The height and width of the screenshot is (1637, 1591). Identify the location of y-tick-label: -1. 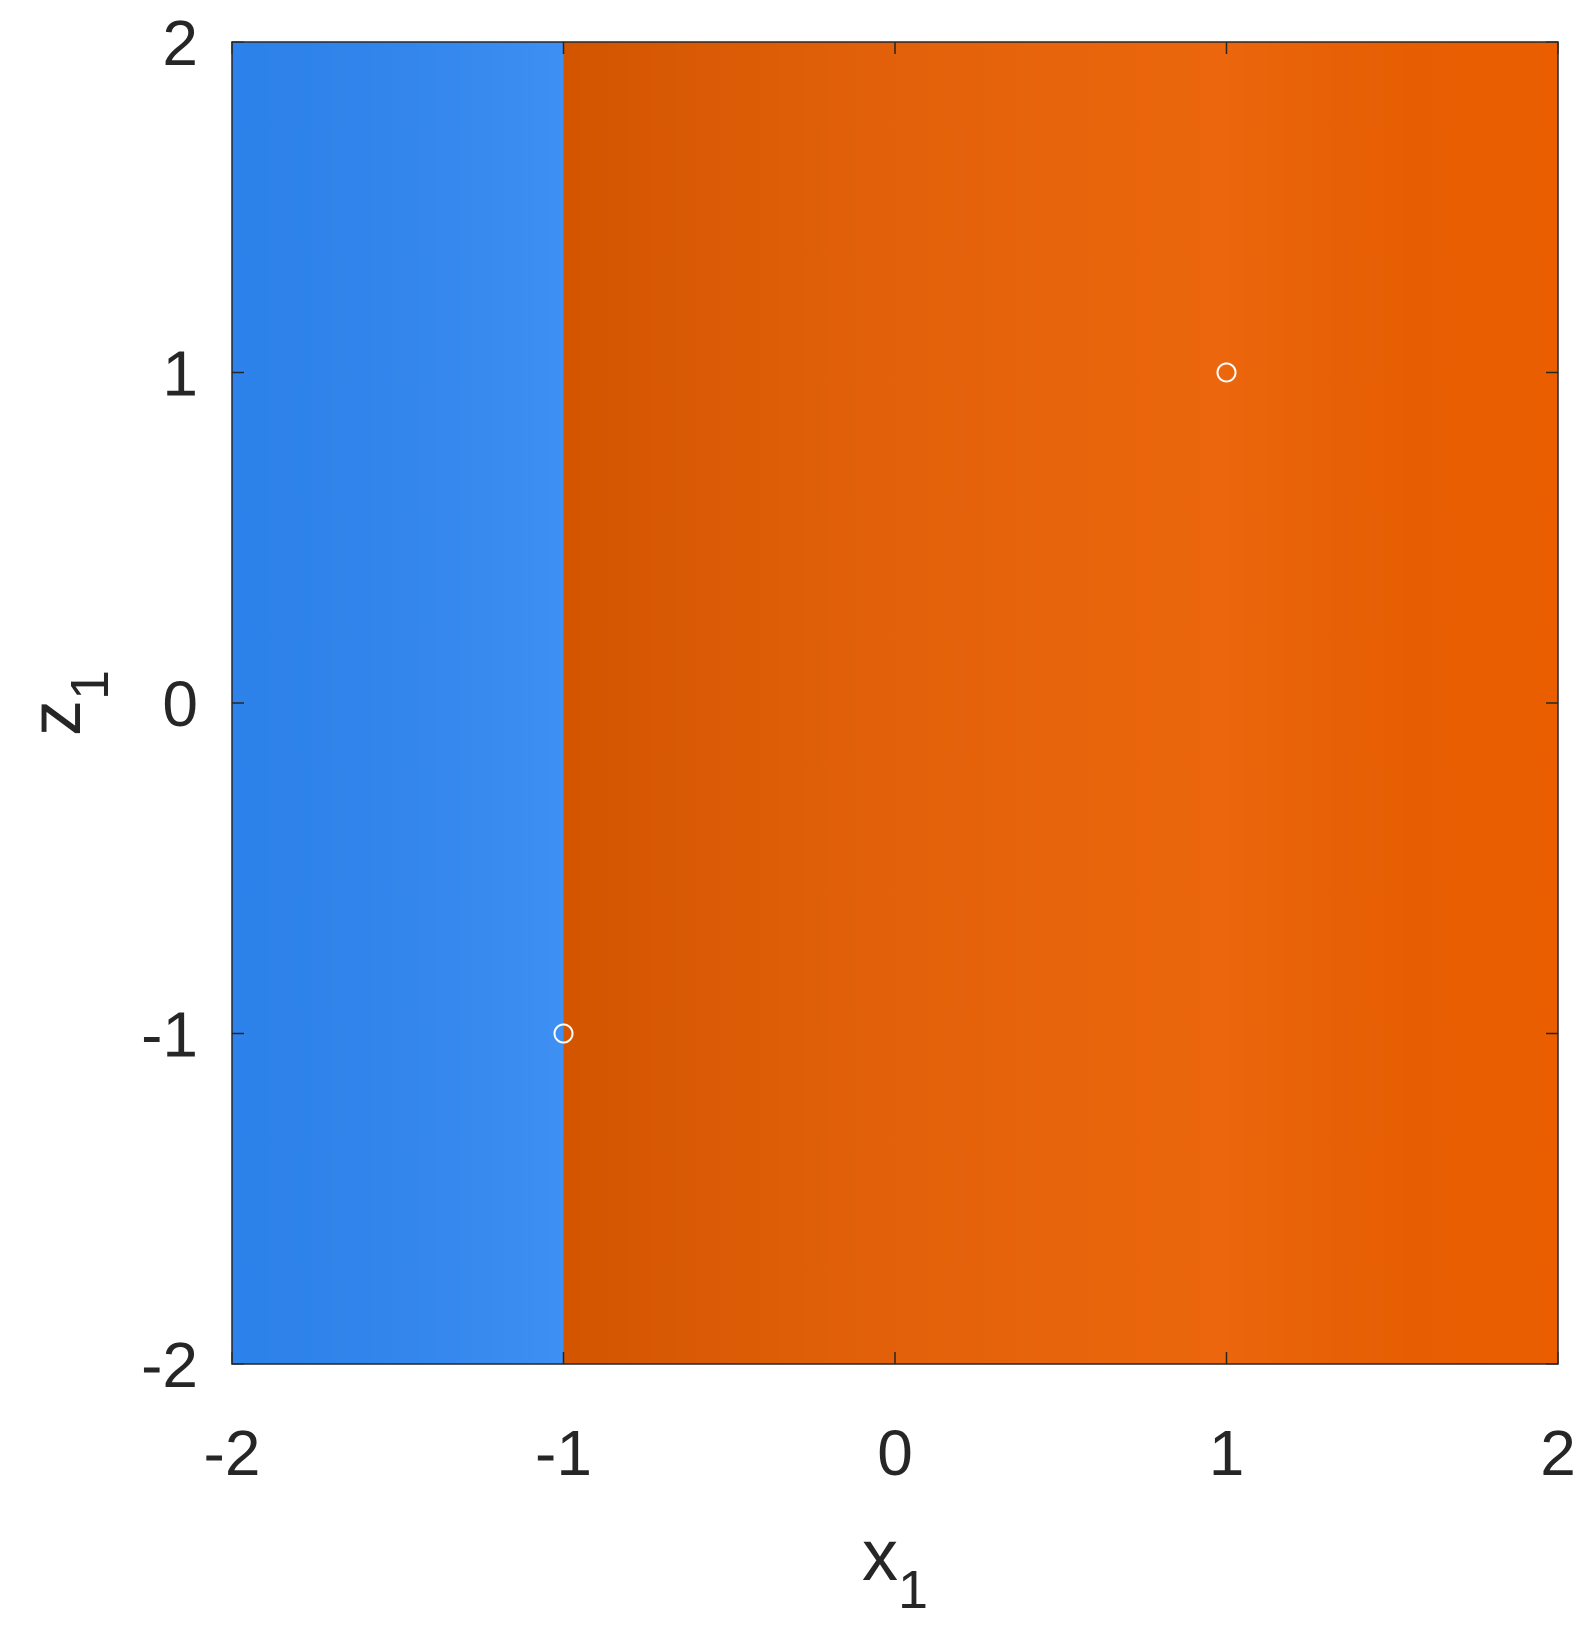
(169, 1035).